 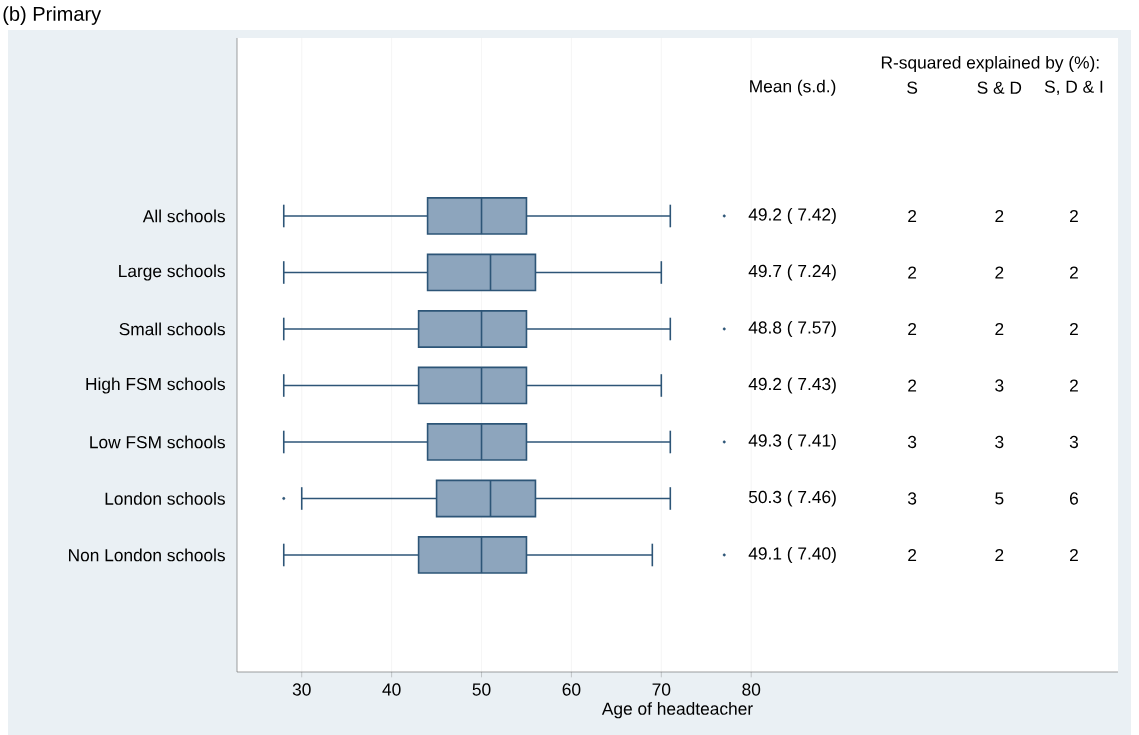 I want to click on text: S & D, so click(x=999, y=87).